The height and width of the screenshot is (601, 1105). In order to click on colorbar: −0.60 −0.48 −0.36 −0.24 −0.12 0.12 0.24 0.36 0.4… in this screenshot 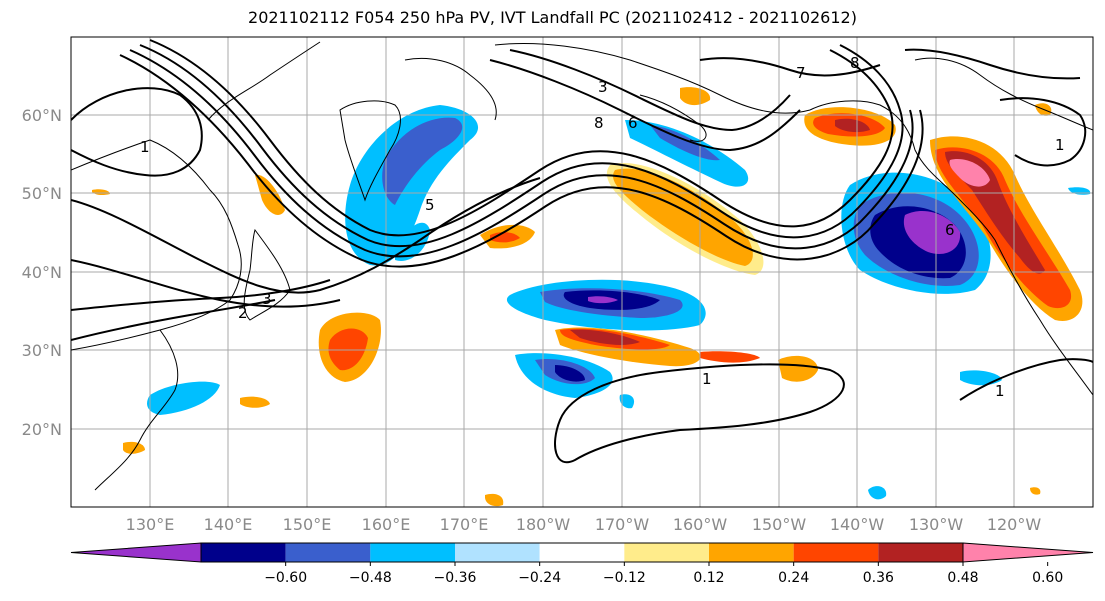, I will do `click(582, 564)`.